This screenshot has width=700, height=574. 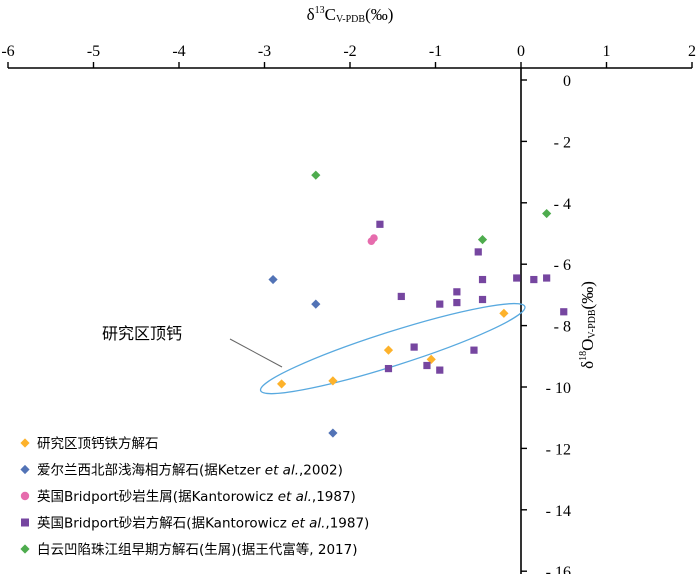 I want to click on legend-label: 爱尔兰西北部浅海相方解石(据Ketzer et al.,2002), so click(x=190, y=471).